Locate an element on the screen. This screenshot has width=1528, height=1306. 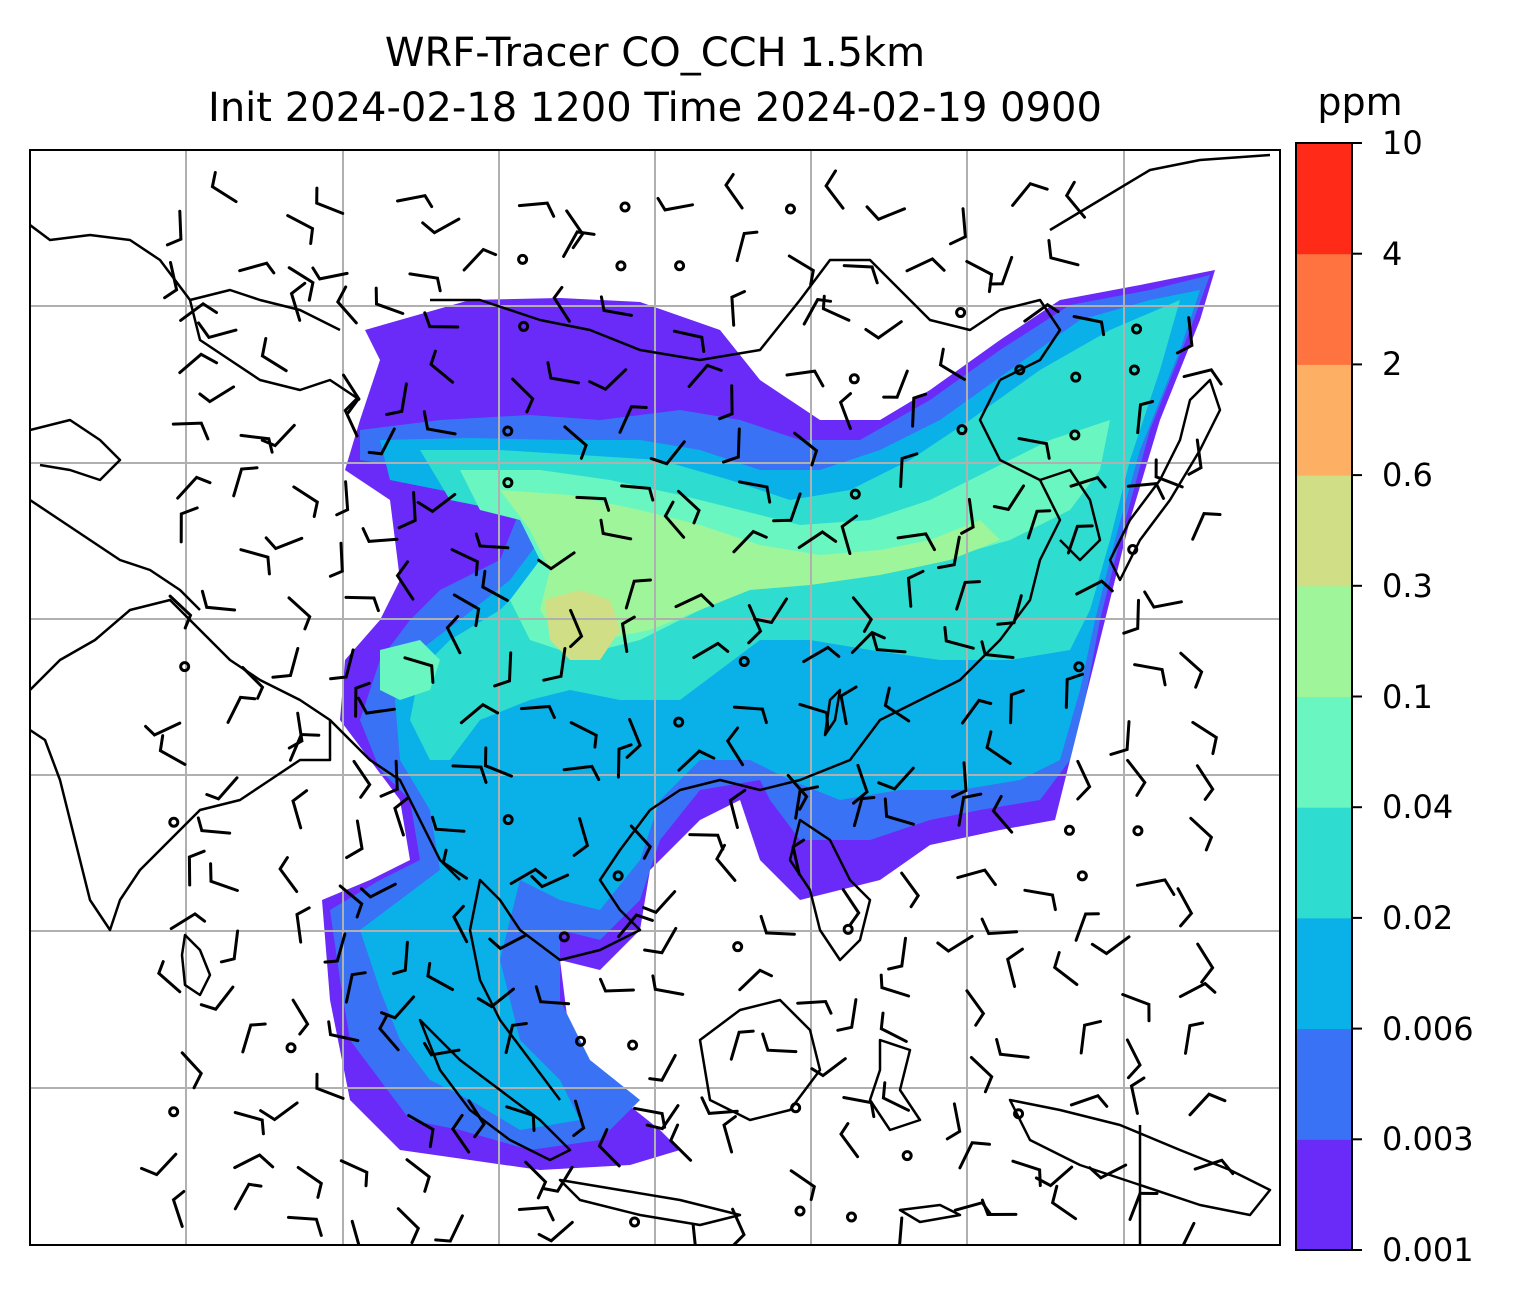
border-pakistan is located at coordinates (115, 554).